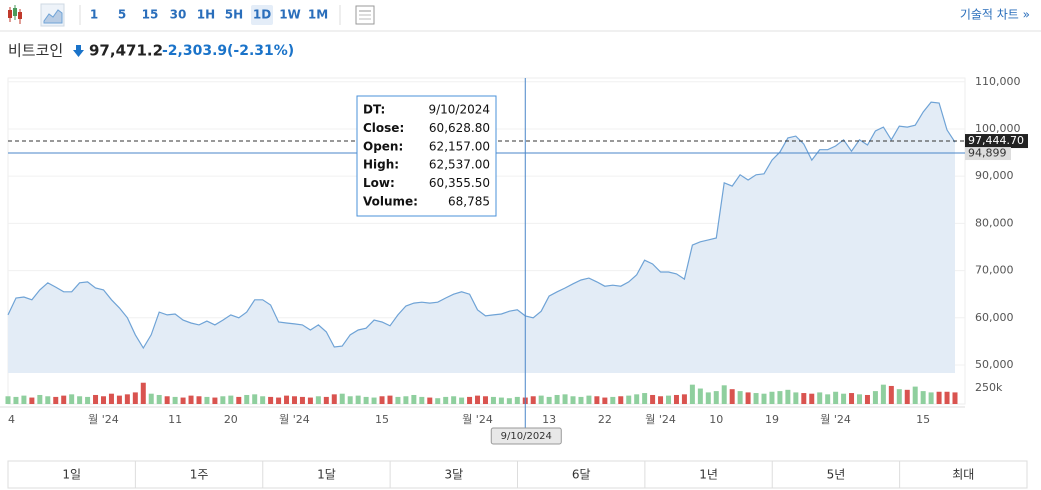 The image size is (1041, 490). What do you see at coordinates (150, 15) in the screenshot?
I see `interval-button: 15` at bounding box center [150, 15].